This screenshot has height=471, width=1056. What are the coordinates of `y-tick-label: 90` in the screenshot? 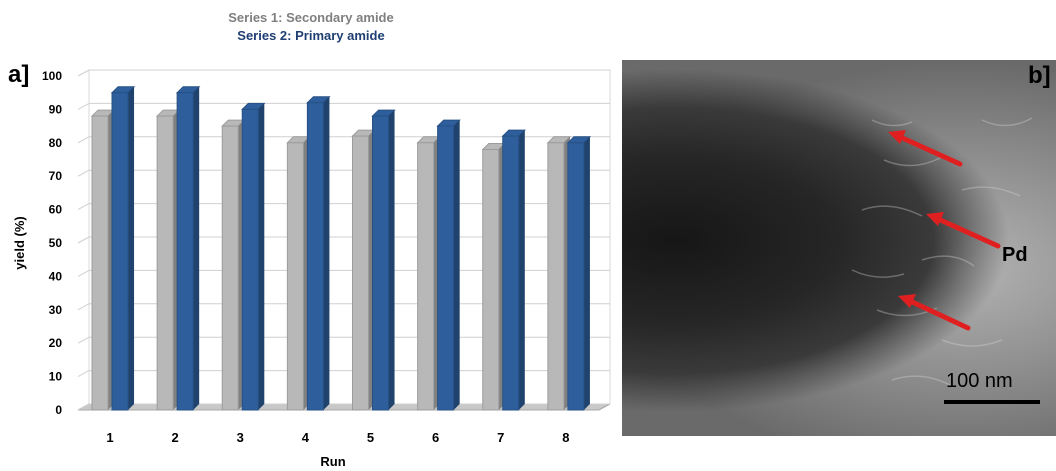 It's located at (56, 109).